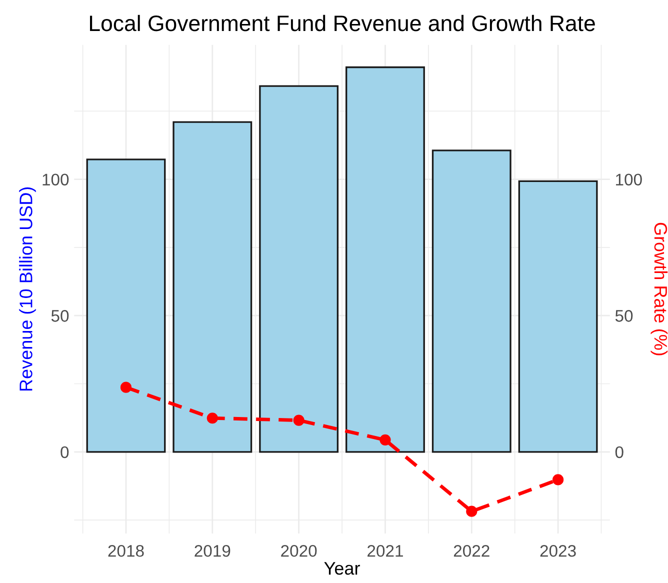 This screenshot has width=668, height=583. Describe the element at coordinates (629, 180) in the screenshot. I see `y2-tick-label: 100` at that location.